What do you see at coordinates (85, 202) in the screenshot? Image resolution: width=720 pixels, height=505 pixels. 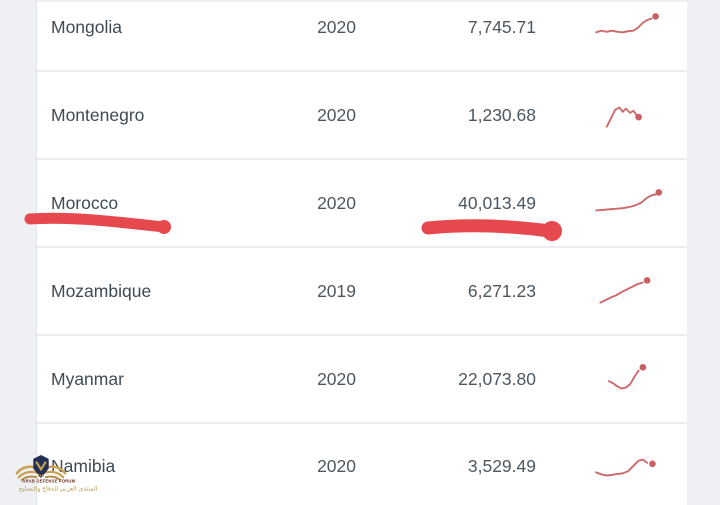 I see `country-name: Morocco` at bounding box center [85, 202].